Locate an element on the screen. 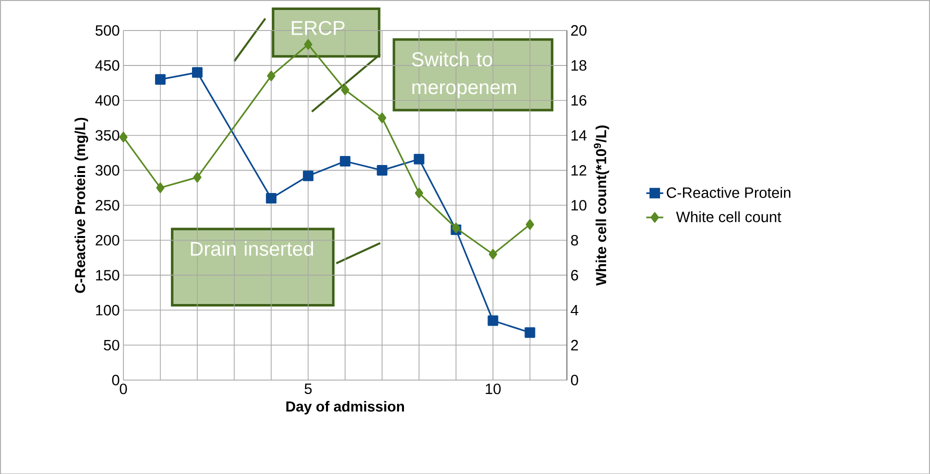 This screenshot has width=930, height=474. x-tick-label: 10 is located at coordinates (493, 388).